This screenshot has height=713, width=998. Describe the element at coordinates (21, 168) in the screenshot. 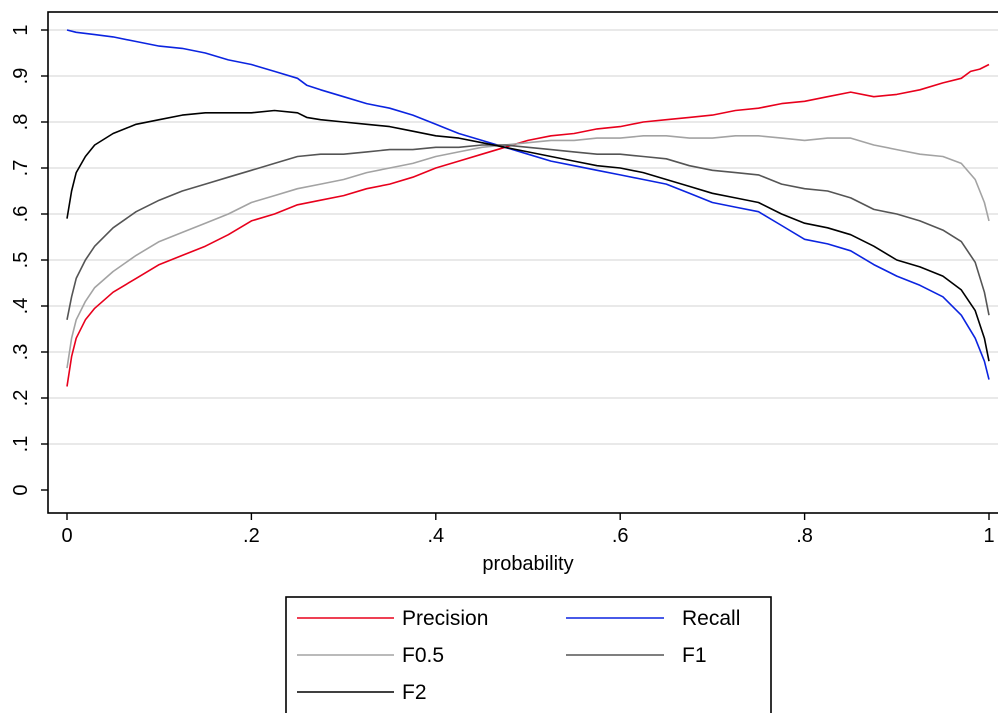

I see `y-tick-label: .7` at that location.